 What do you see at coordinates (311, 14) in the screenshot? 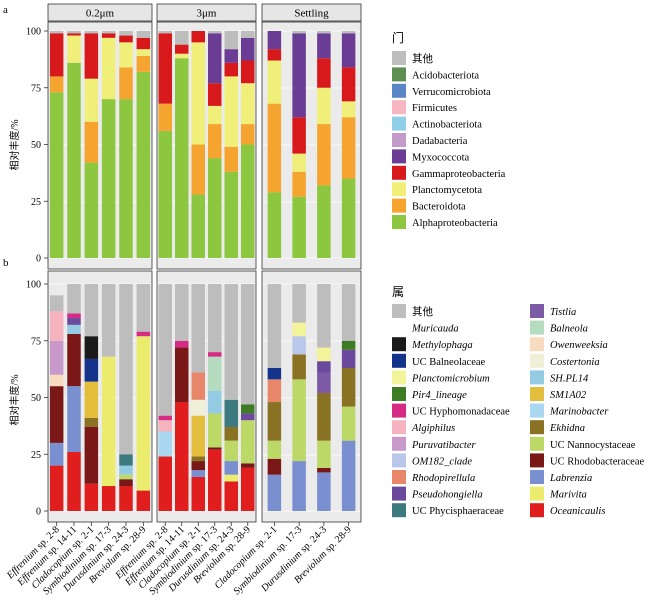
I see `facet-label: Settling` at bounding box center [311, 14].